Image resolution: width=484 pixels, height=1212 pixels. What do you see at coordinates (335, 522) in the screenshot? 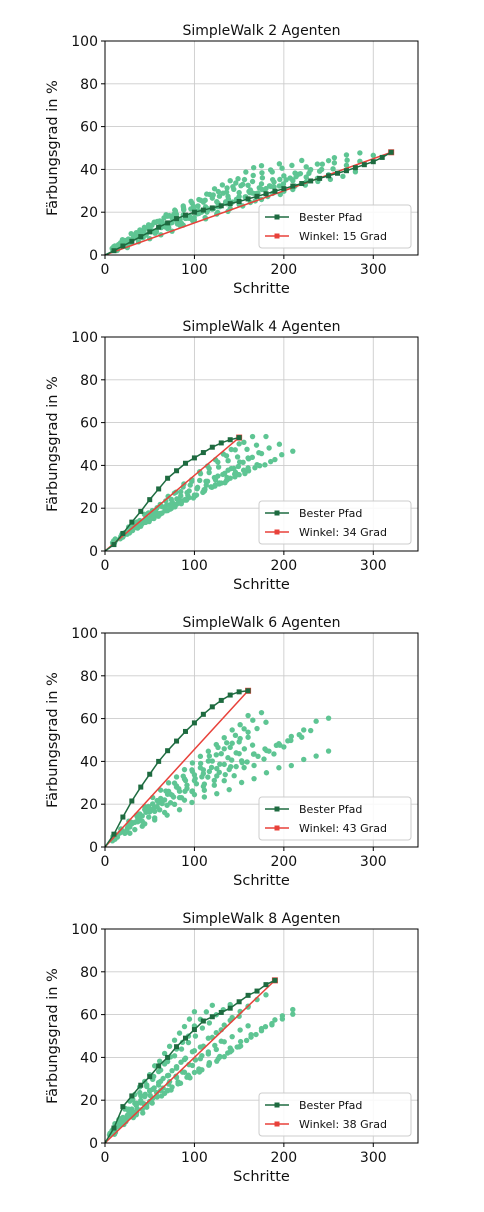
I see `legend: Bester Pfad Winkel: 34 Grad` at bounding box center [335, 522].